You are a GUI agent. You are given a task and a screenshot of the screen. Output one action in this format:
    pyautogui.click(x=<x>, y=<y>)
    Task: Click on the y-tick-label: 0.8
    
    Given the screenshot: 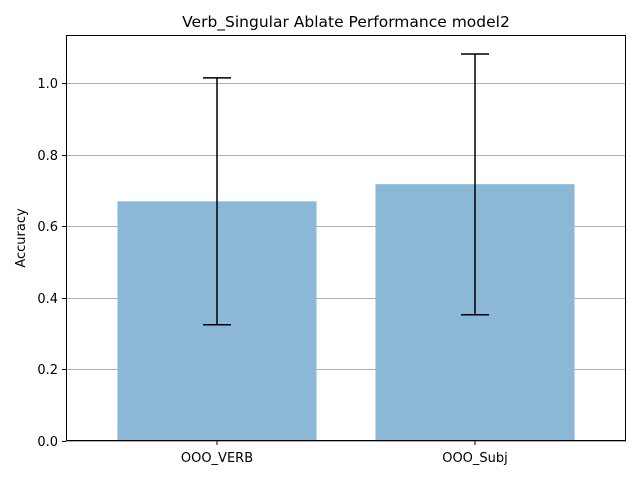 What is the action you would take?
    pyautogui.click(x=47, y=156)
    